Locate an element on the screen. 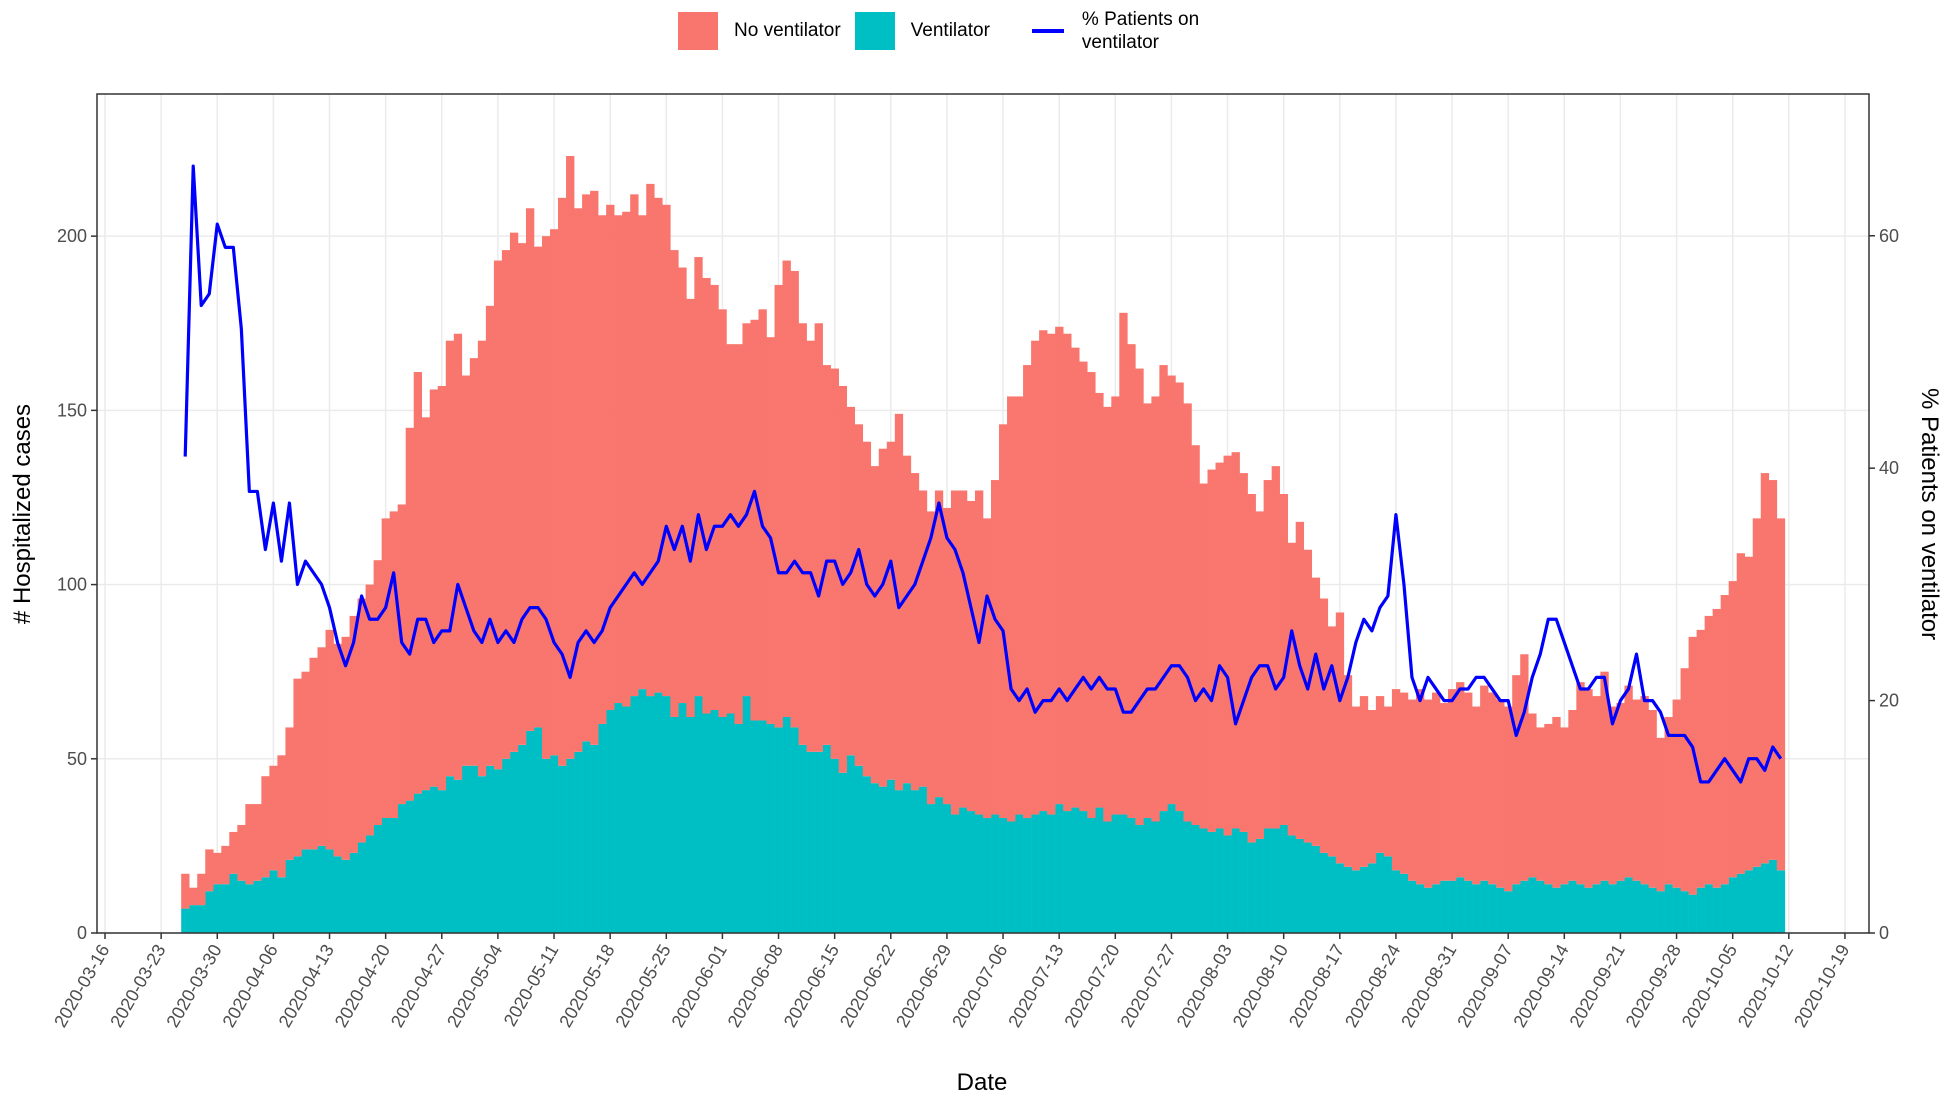  x-tick-label: 2020-10-05 is located at coordinates (1709, 986).